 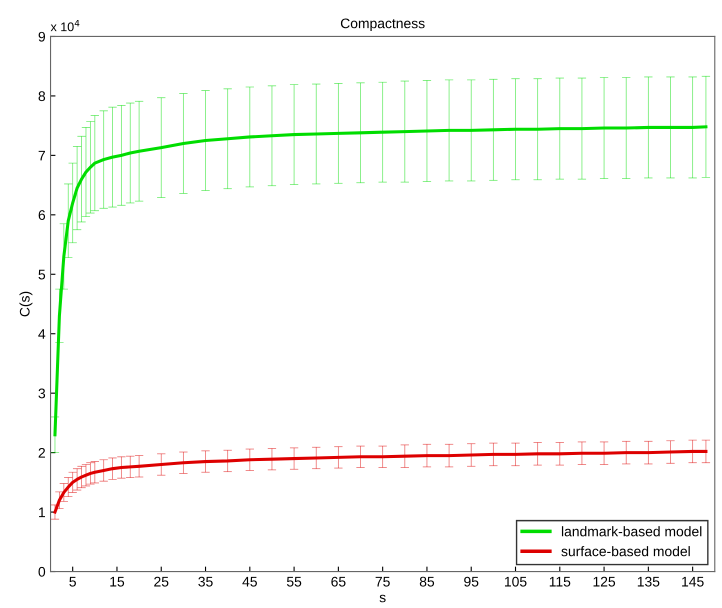 I want to click on y-tick-label: 1, so click(x=42, y=513).